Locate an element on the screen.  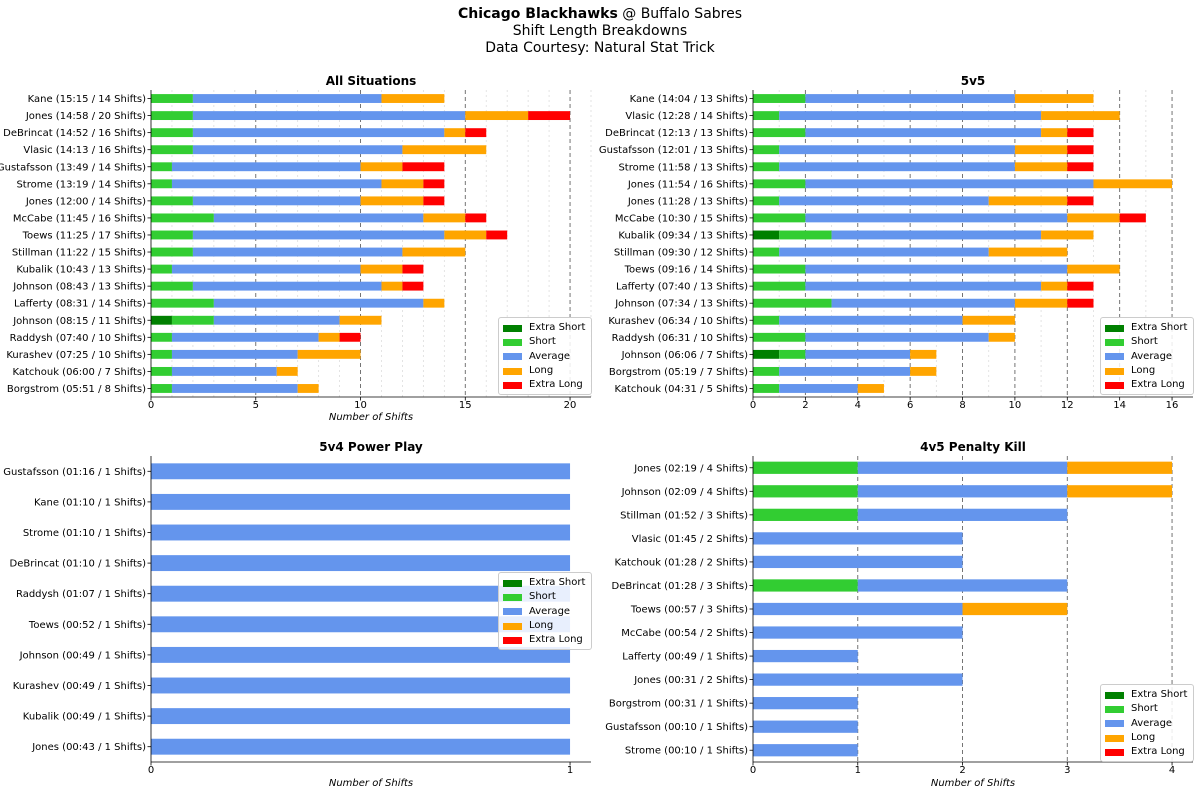
legend-item-extra-long: Extra Long is located at coordinates (544, 385).